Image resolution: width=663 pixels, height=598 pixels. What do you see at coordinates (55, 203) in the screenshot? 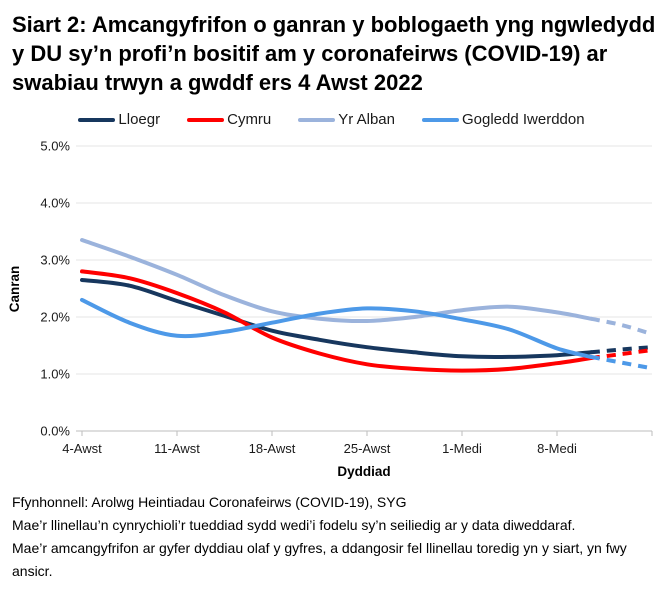
I see `y-tick-label: 4.0%` at bounding box center [55, 203].